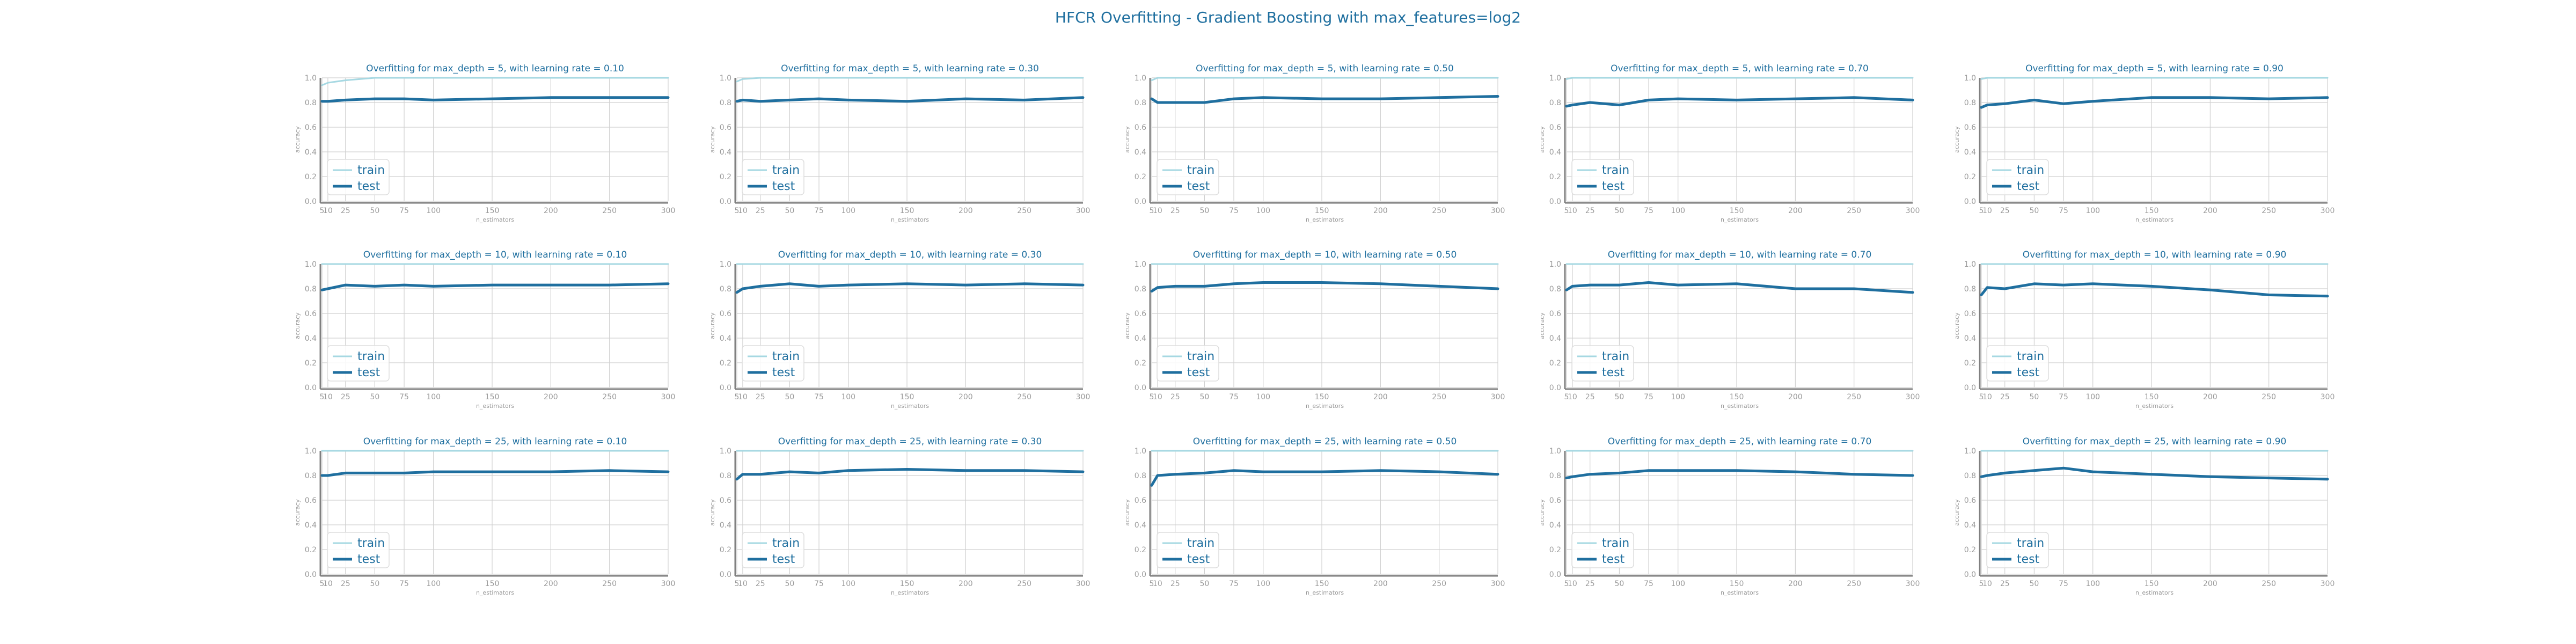 Image resolution: width=2576 pixels, height=644 pixels. I want to click on x-tick-label: 25, so click(760, 397).